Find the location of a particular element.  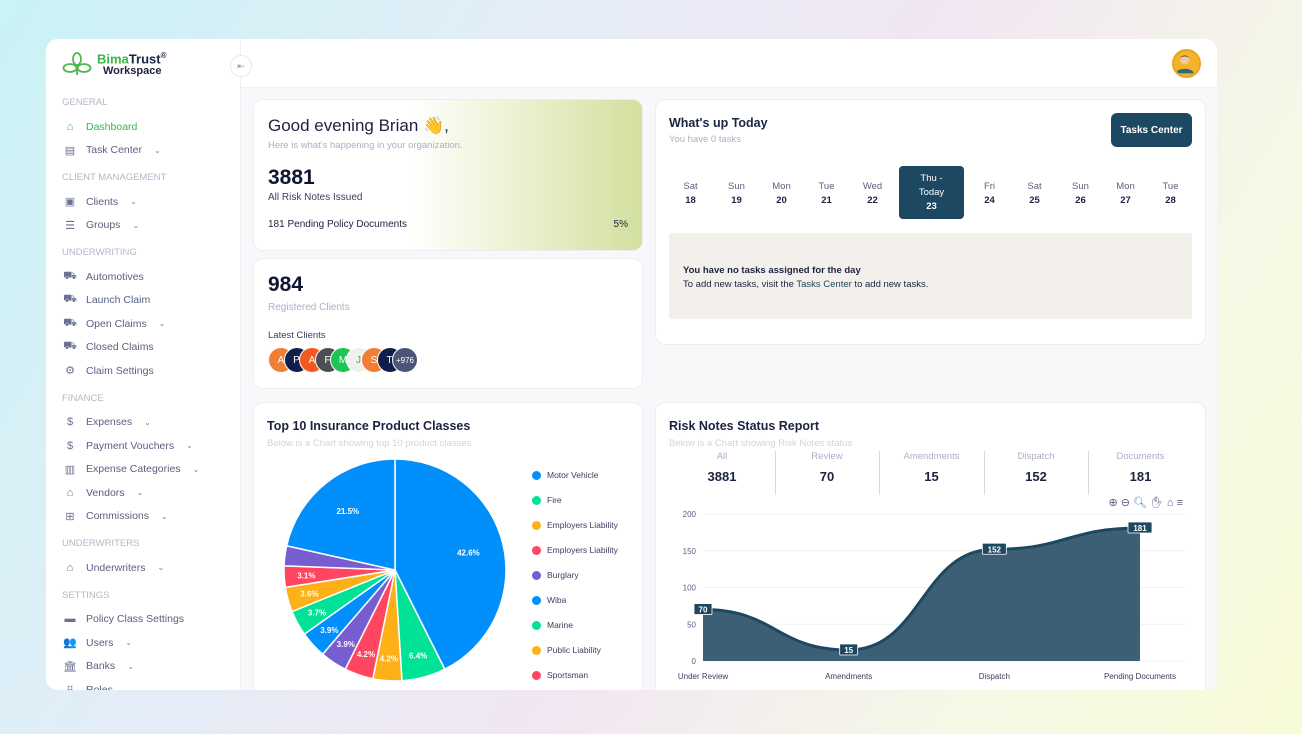

stat-label: All is located at coordinates (722, 456).